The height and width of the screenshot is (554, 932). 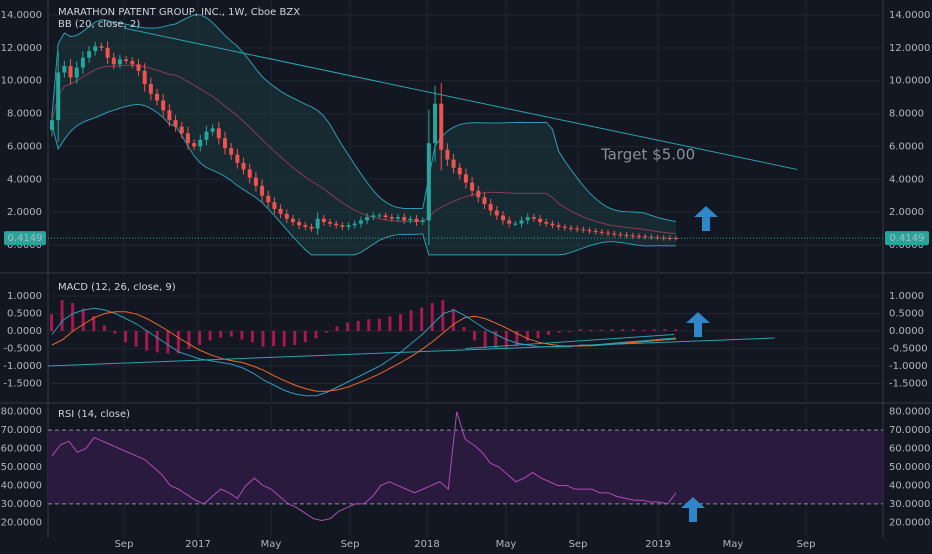 What do you see at coordinates (364, 466) in the screenshot?
I see `rsi-line` at bounding box center [364, 466].